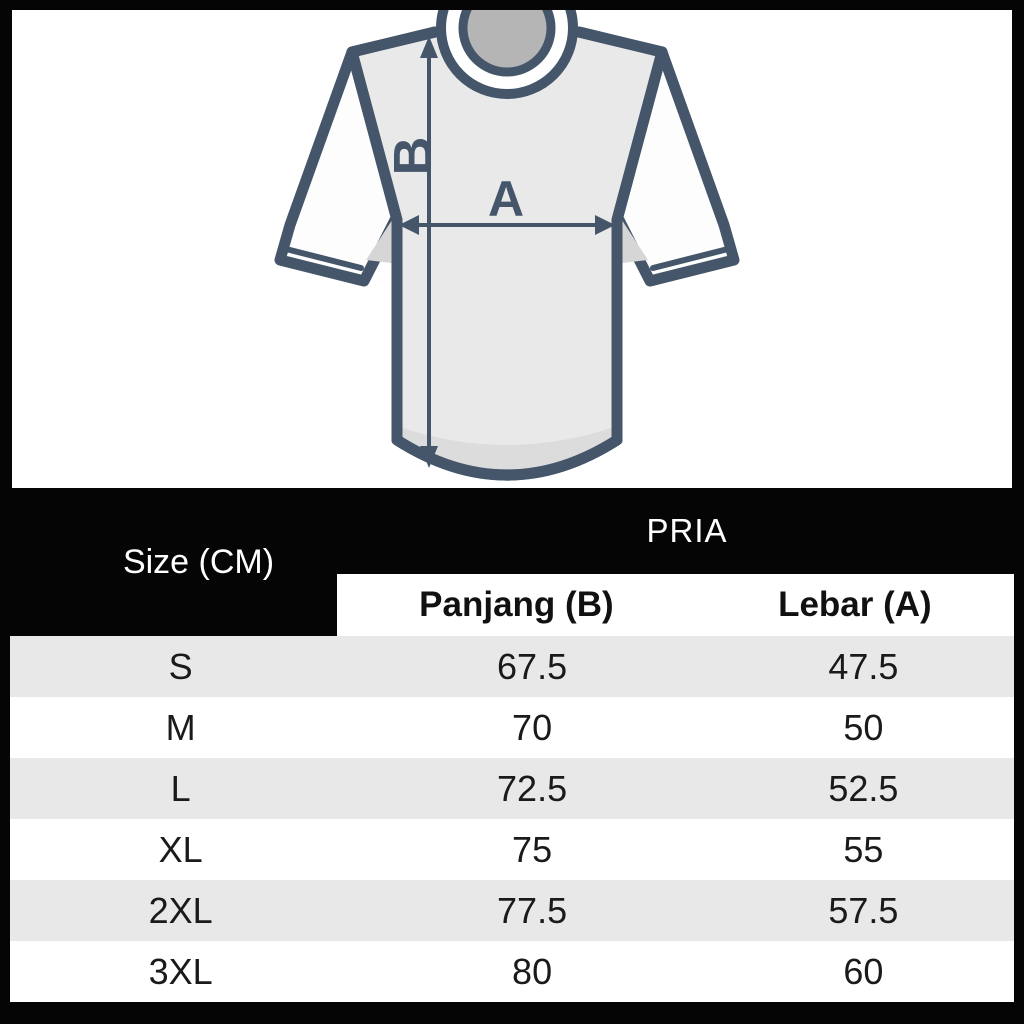 This screenshot has width=1024, height=1024. What do you see at coordinates (180, 971) in the screenshot?
I see `size-cell: 3XL` at bounding box center [180, 971].